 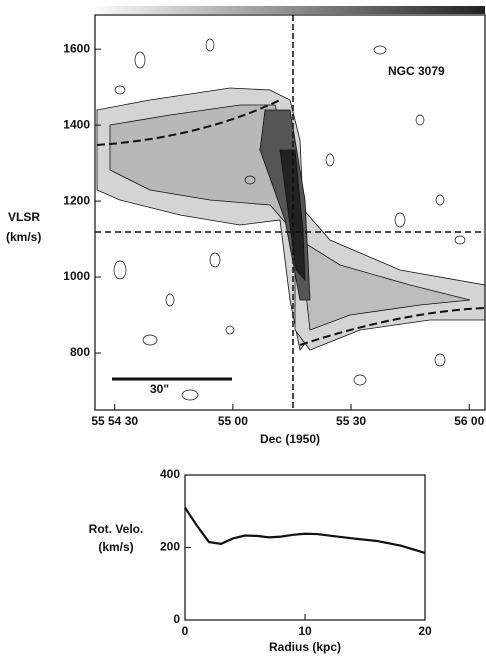 I want to click on y-tick-label: 800, so click(x=80, y=352).